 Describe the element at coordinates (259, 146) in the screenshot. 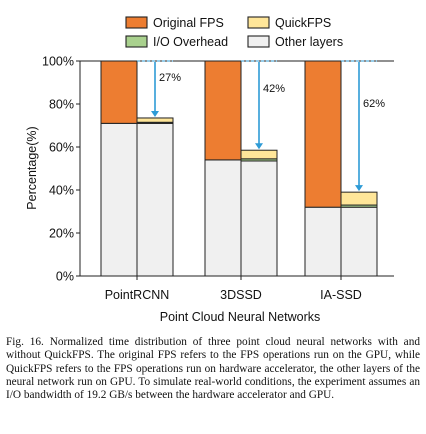

I see `reduction-arrowhead-3dssd` at that location.